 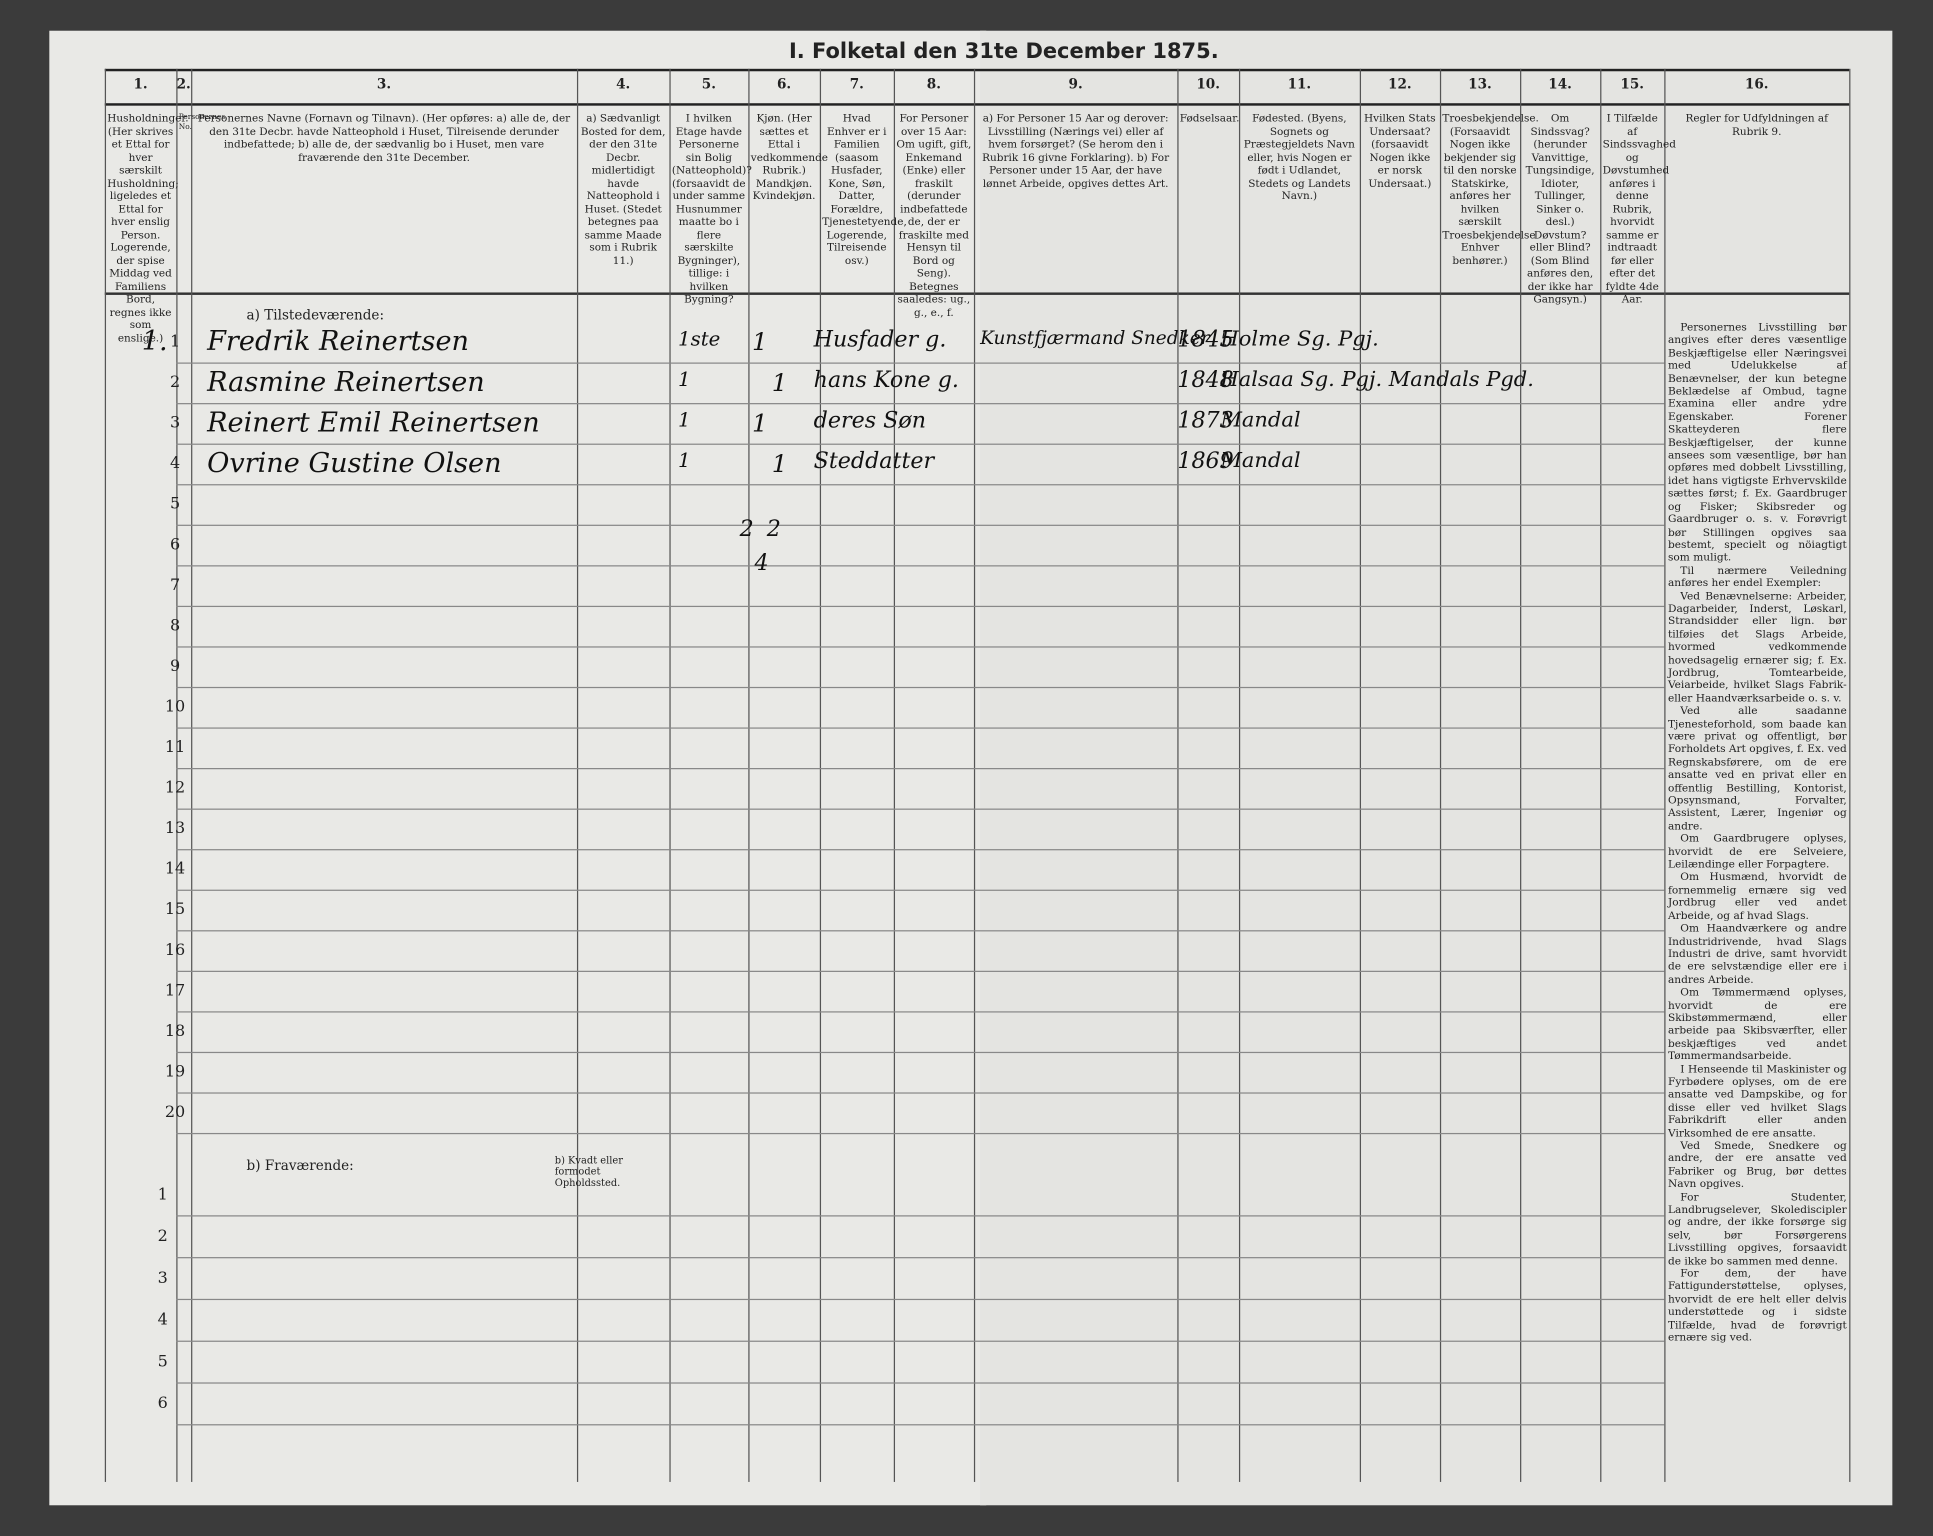 I want to click on row-number: 14, so click(x=175, y=869).